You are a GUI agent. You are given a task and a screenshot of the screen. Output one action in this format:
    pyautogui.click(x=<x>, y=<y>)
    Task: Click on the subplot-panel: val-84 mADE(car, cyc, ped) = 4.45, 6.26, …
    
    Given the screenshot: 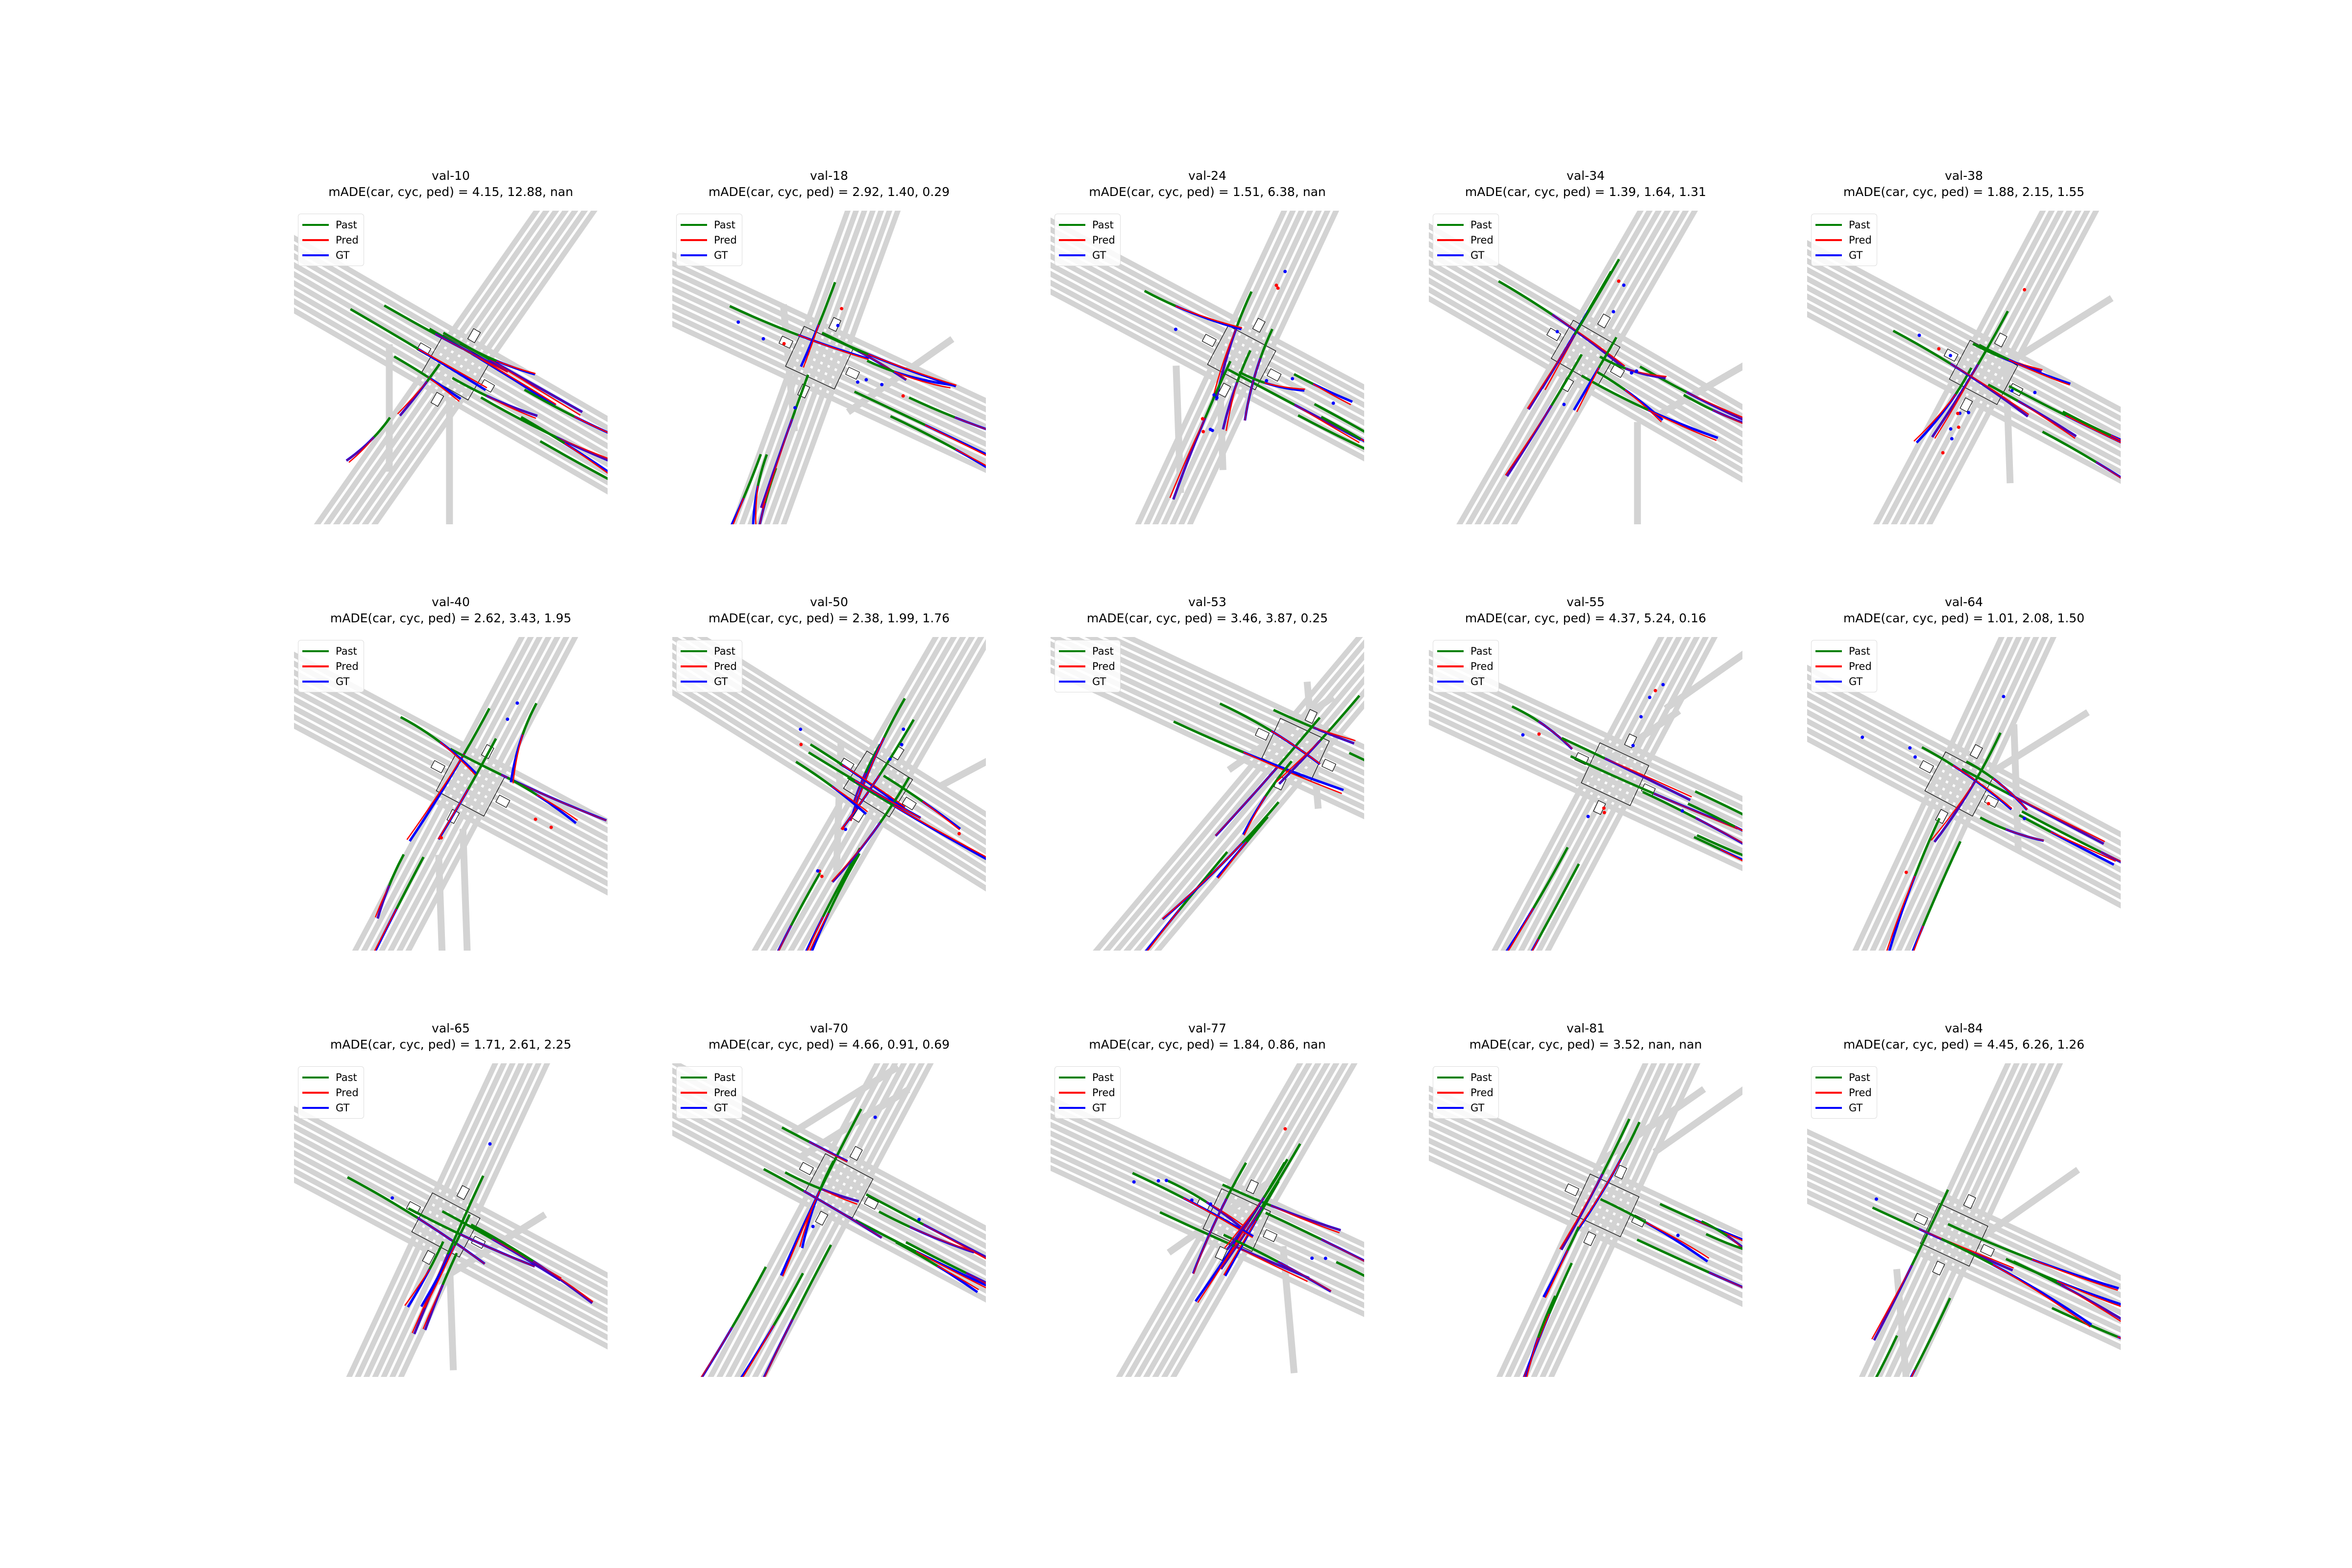 What is the action you would take?
    pyautogui.click(x=1964, y=1199)
    